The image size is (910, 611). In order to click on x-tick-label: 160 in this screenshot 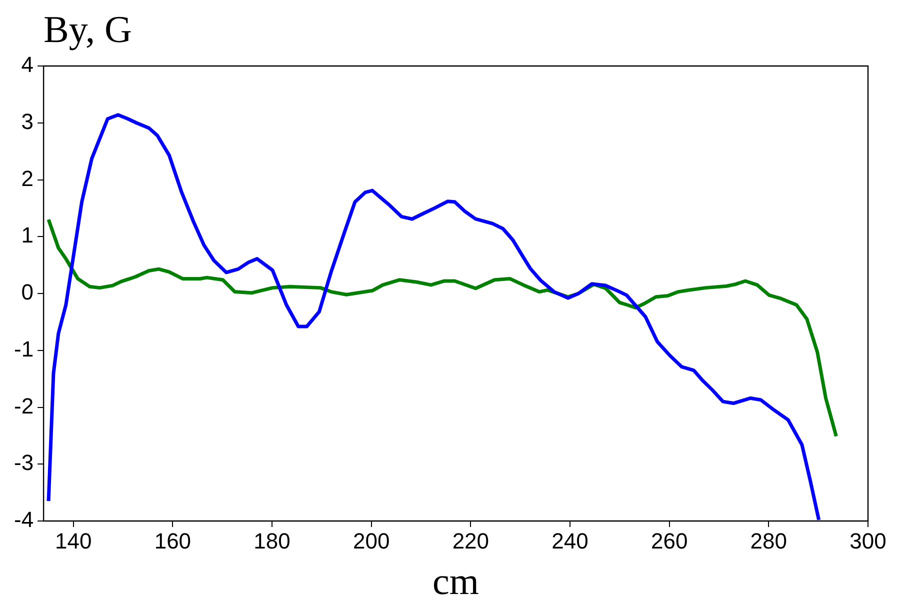, I will do `click(173, 541)`.